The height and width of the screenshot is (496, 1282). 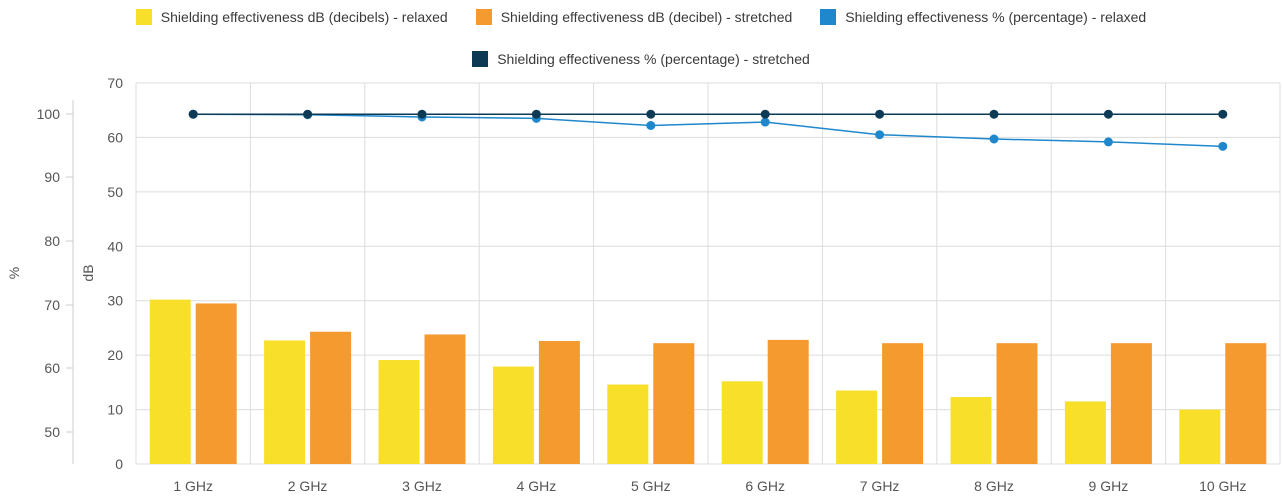 I want to click on x-tick-label-1: 1 GHz, so click(x=193, y=486).